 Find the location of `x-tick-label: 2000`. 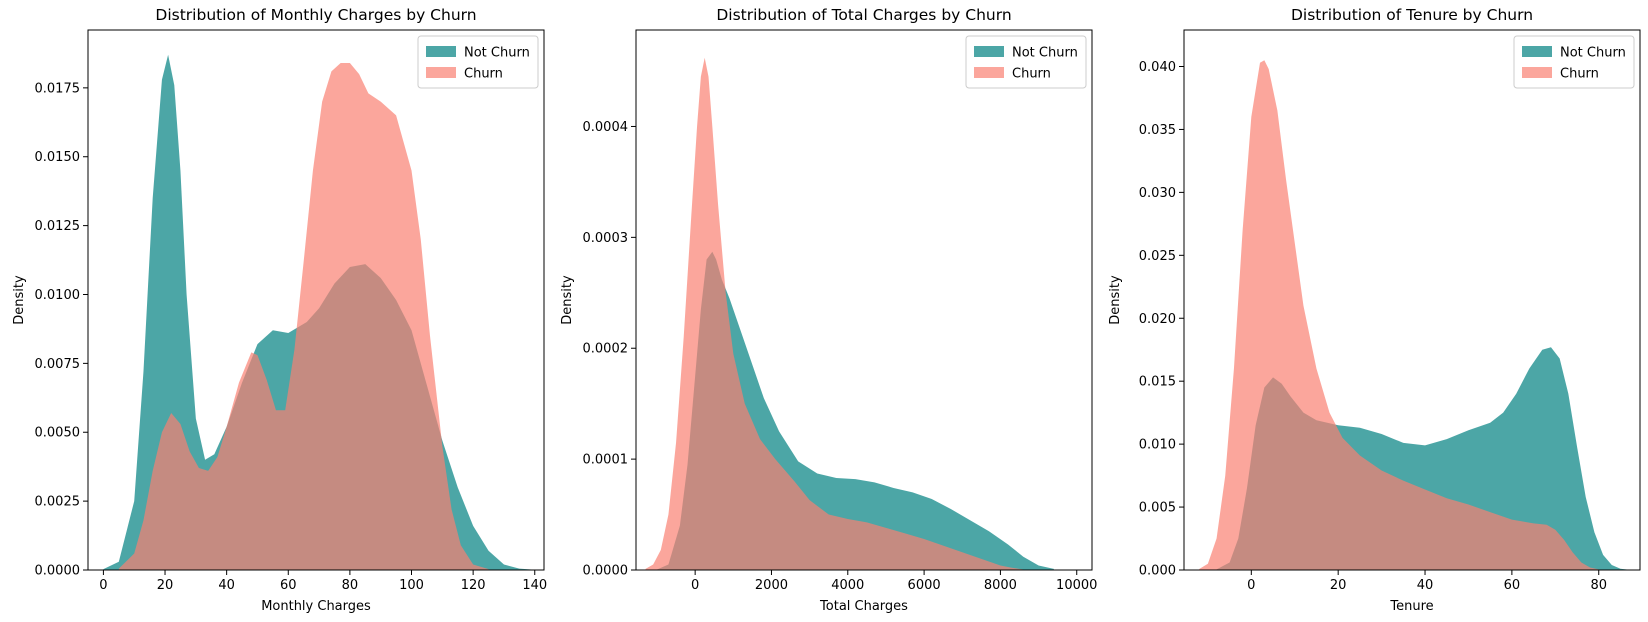

x-tick-label: 2000 is located at coordinates (771, 585).